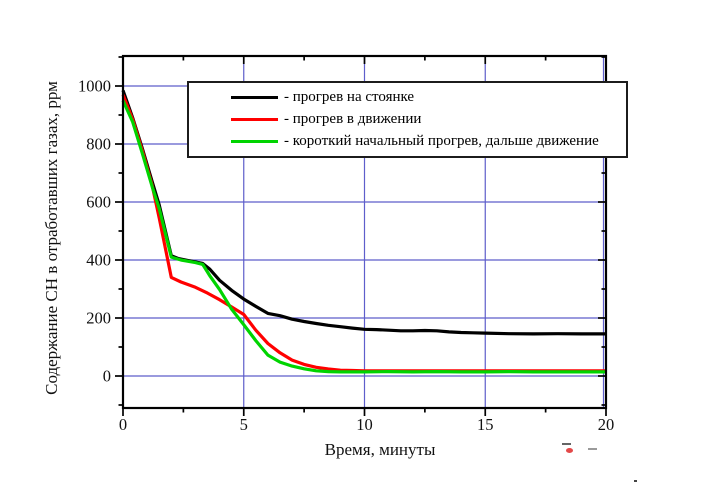 This screenshot has height=489, width=705. What do you see at coordinates (98, 202) in the screenshot?
I see `y-tick-label: 600` at bounding box center [98, 202].